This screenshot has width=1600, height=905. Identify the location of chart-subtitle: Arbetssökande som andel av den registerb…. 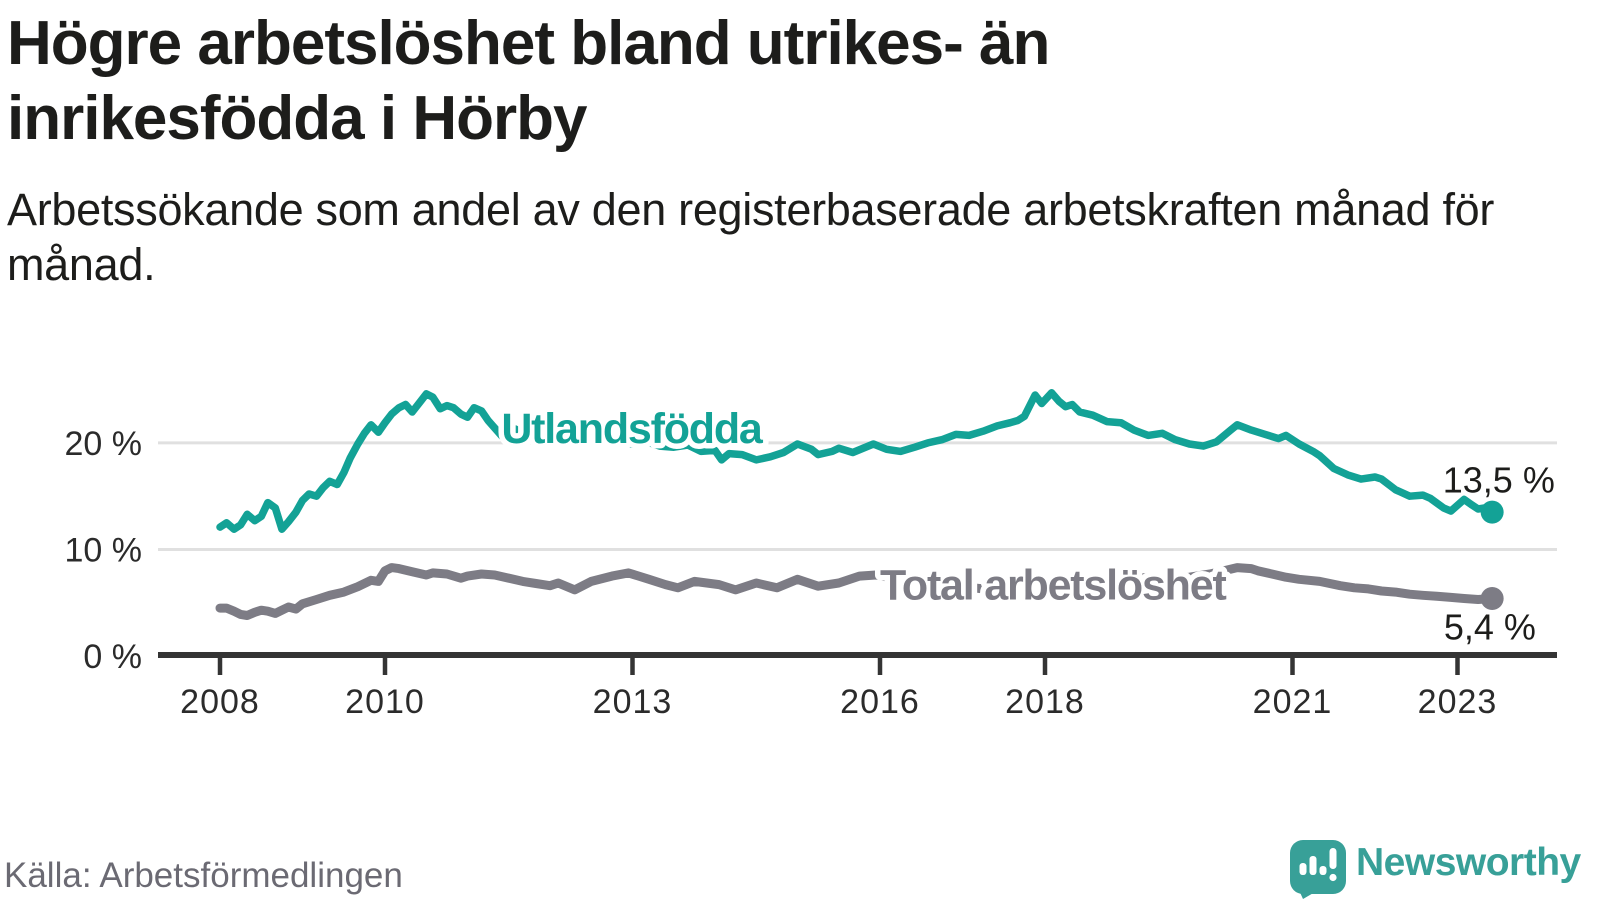
(751, 237).